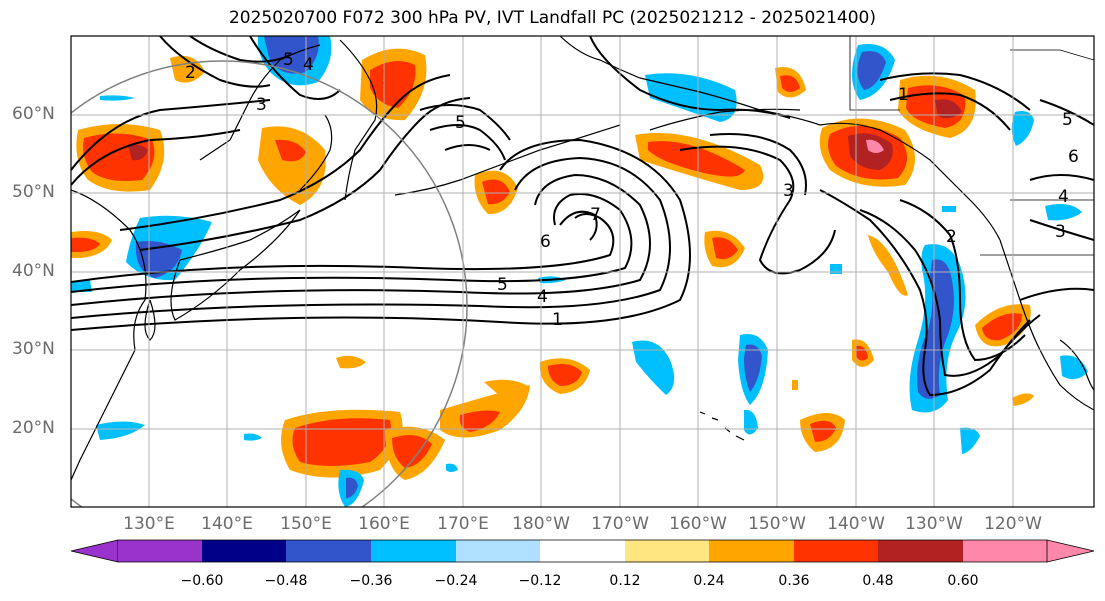  What do you see at coordinates (286, 581) in the screenshot?
I see `colorbar-tick-label: −0.48` at bounding box center [286, 581].